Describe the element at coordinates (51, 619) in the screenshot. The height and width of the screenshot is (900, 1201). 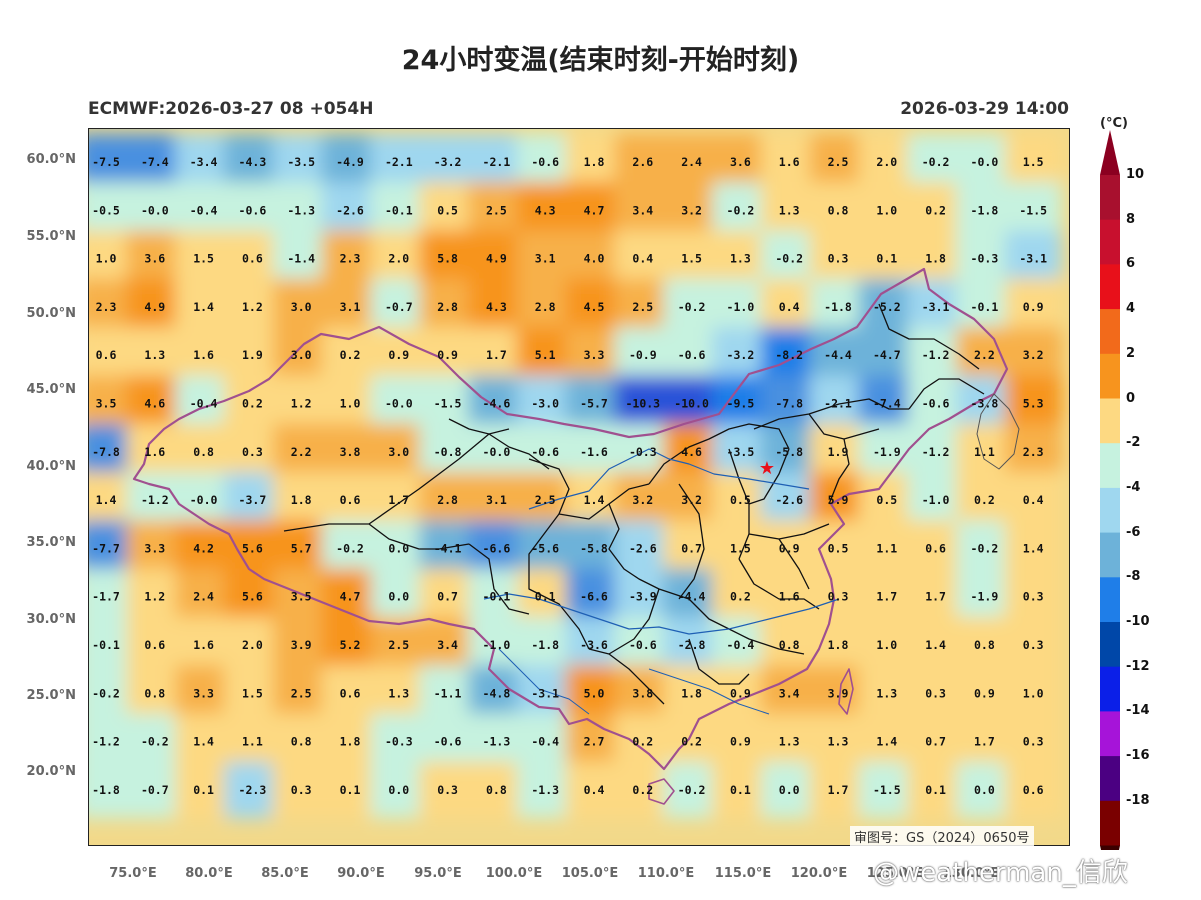
I see `lat-tick-label: 30.0°N` at that location.